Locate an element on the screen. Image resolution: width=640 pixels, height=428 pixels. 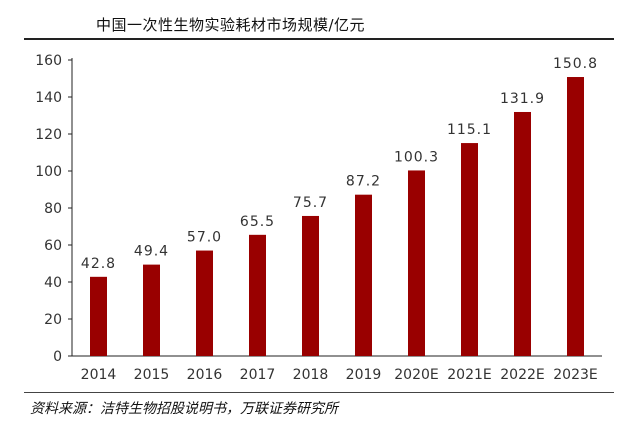
x-tick-label-2014: 2014 is located at coordinates (99, 375).